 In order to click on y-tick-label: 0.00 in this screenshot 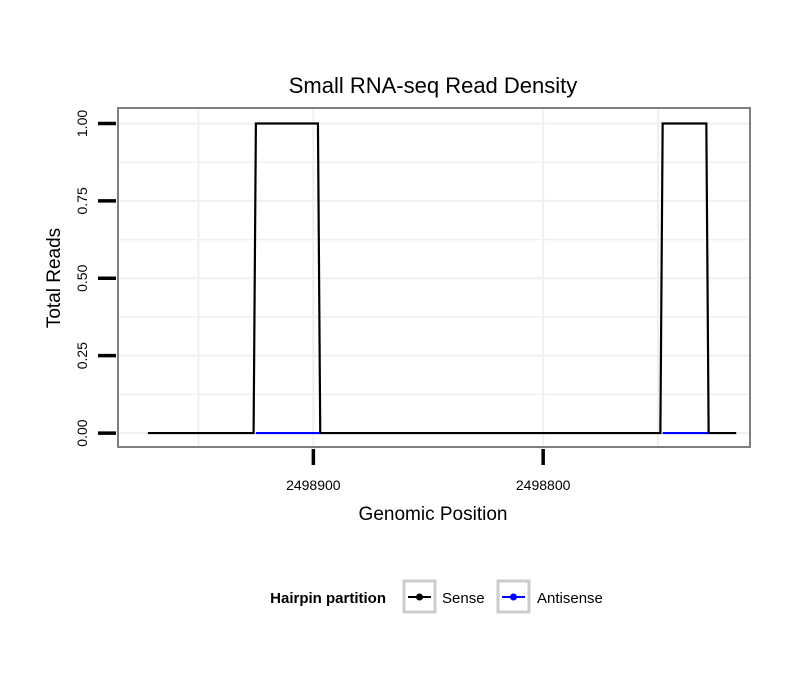, I will do `click(82, 432)`.